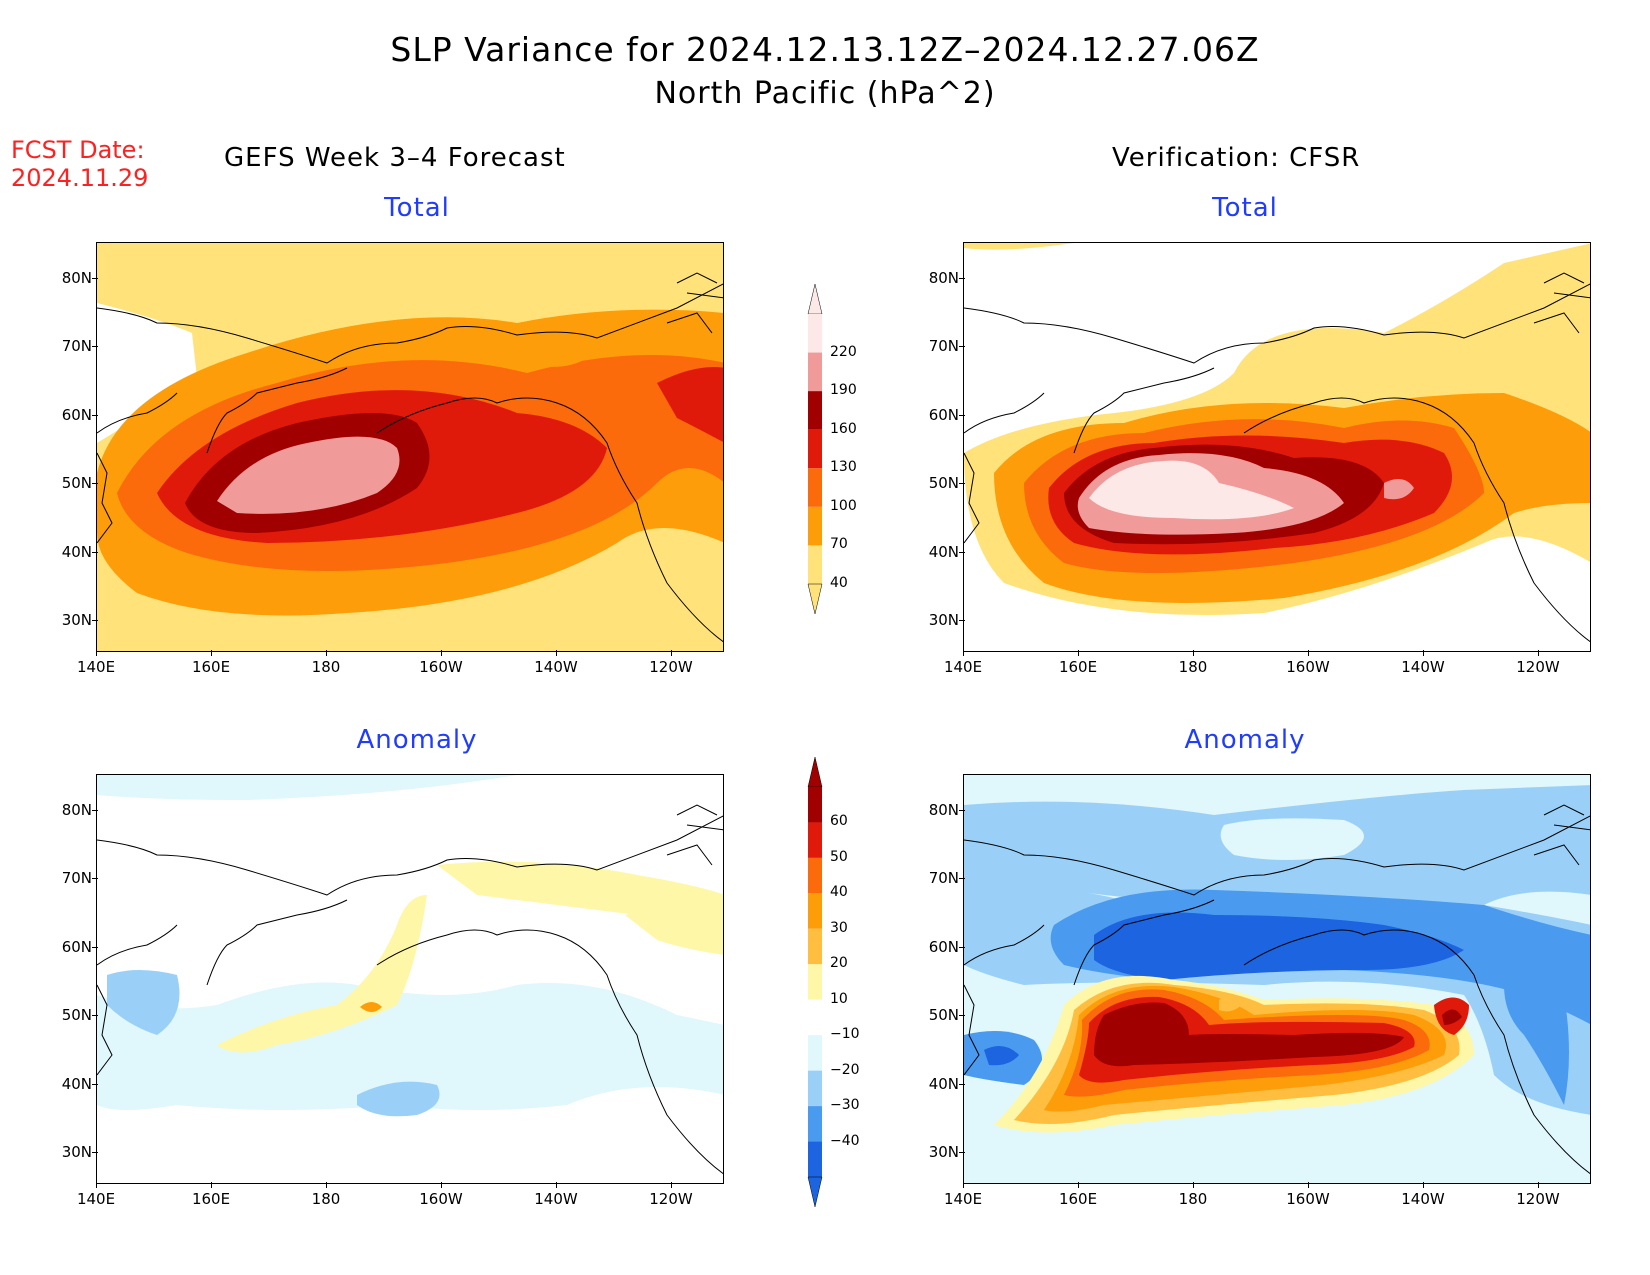  What do you see at coordinates (943, 278) in the screenshot?
I see `lat-label: 80N` at bounding box center [943, 278].